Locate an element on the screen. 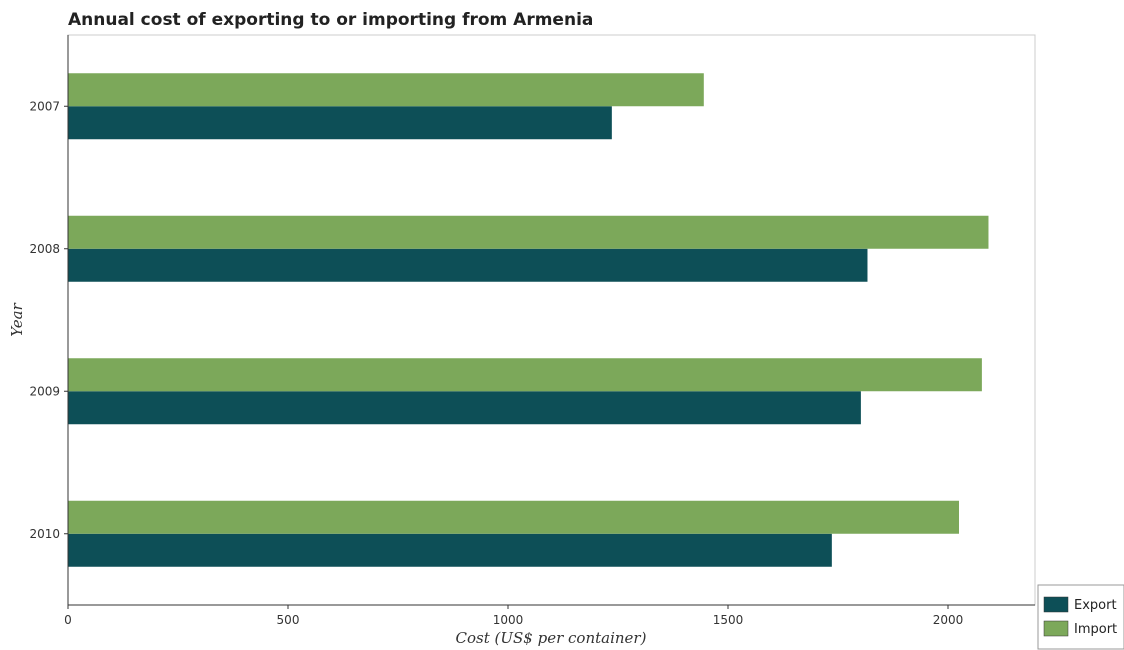 This screenshot has width=1124, height=650. x-tick-label: 0 is located at coordinates (68, 620).